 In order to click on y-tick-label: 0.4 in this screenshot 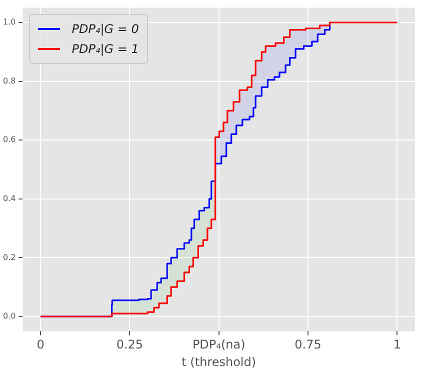, I will do `click(9, 198)`.